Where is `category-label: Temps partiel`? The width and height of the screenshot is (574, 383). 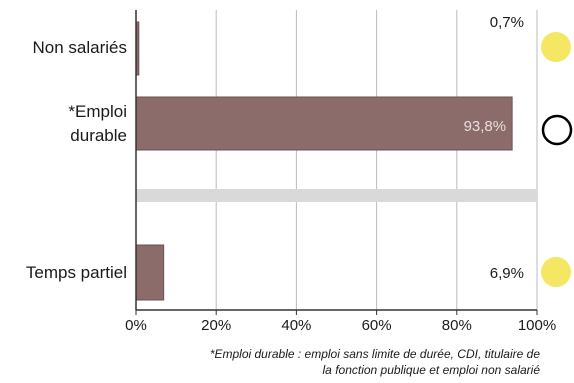 category-label: Temps partiel is located at coordinates (76, 272).